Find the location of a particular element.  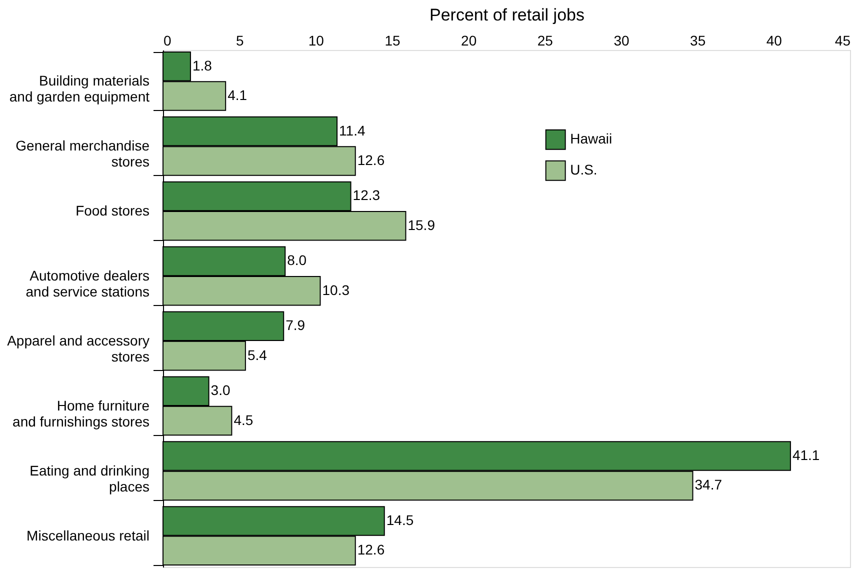

y-tick-label: Miscellaneous retail is located at coordinates (88, 535).